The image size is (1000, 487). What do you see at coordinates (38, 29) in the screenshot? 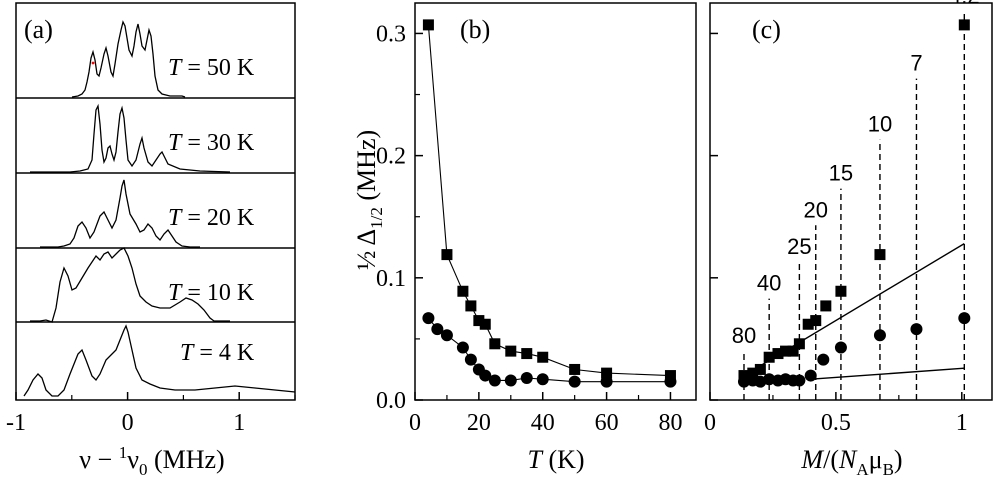
I see `panel-a-tag: (a)` at bounding box center [38, 29].